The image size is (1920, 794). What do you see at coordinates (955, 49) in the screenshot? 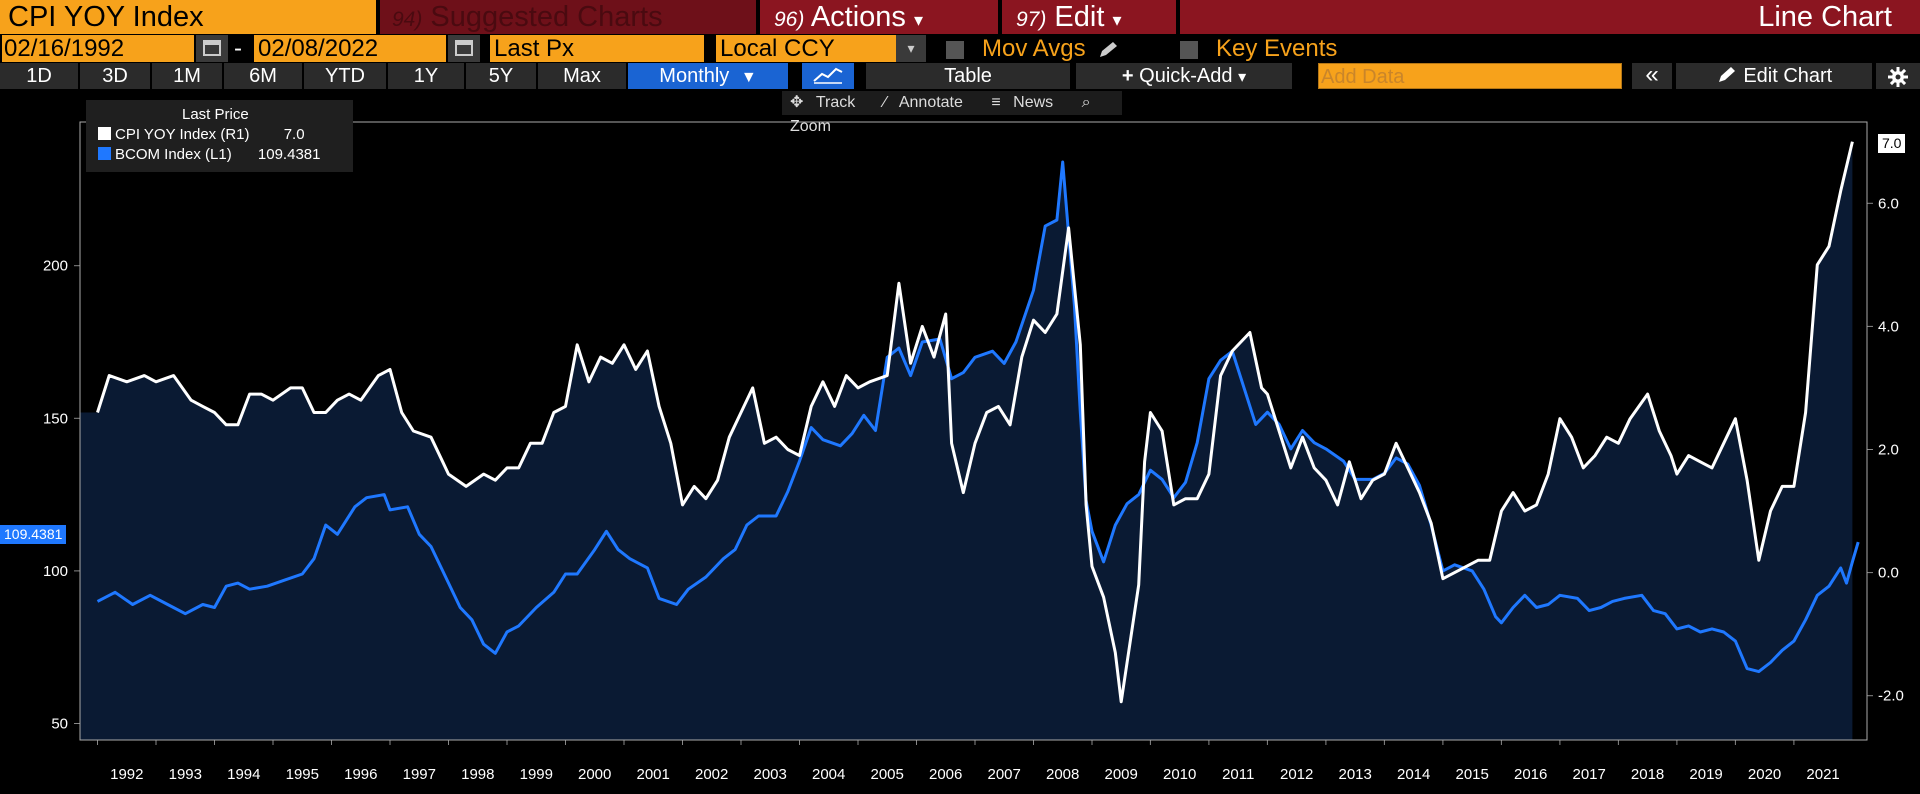
I see `mov-avgs-checkbox` at bounding box center [955, 49].